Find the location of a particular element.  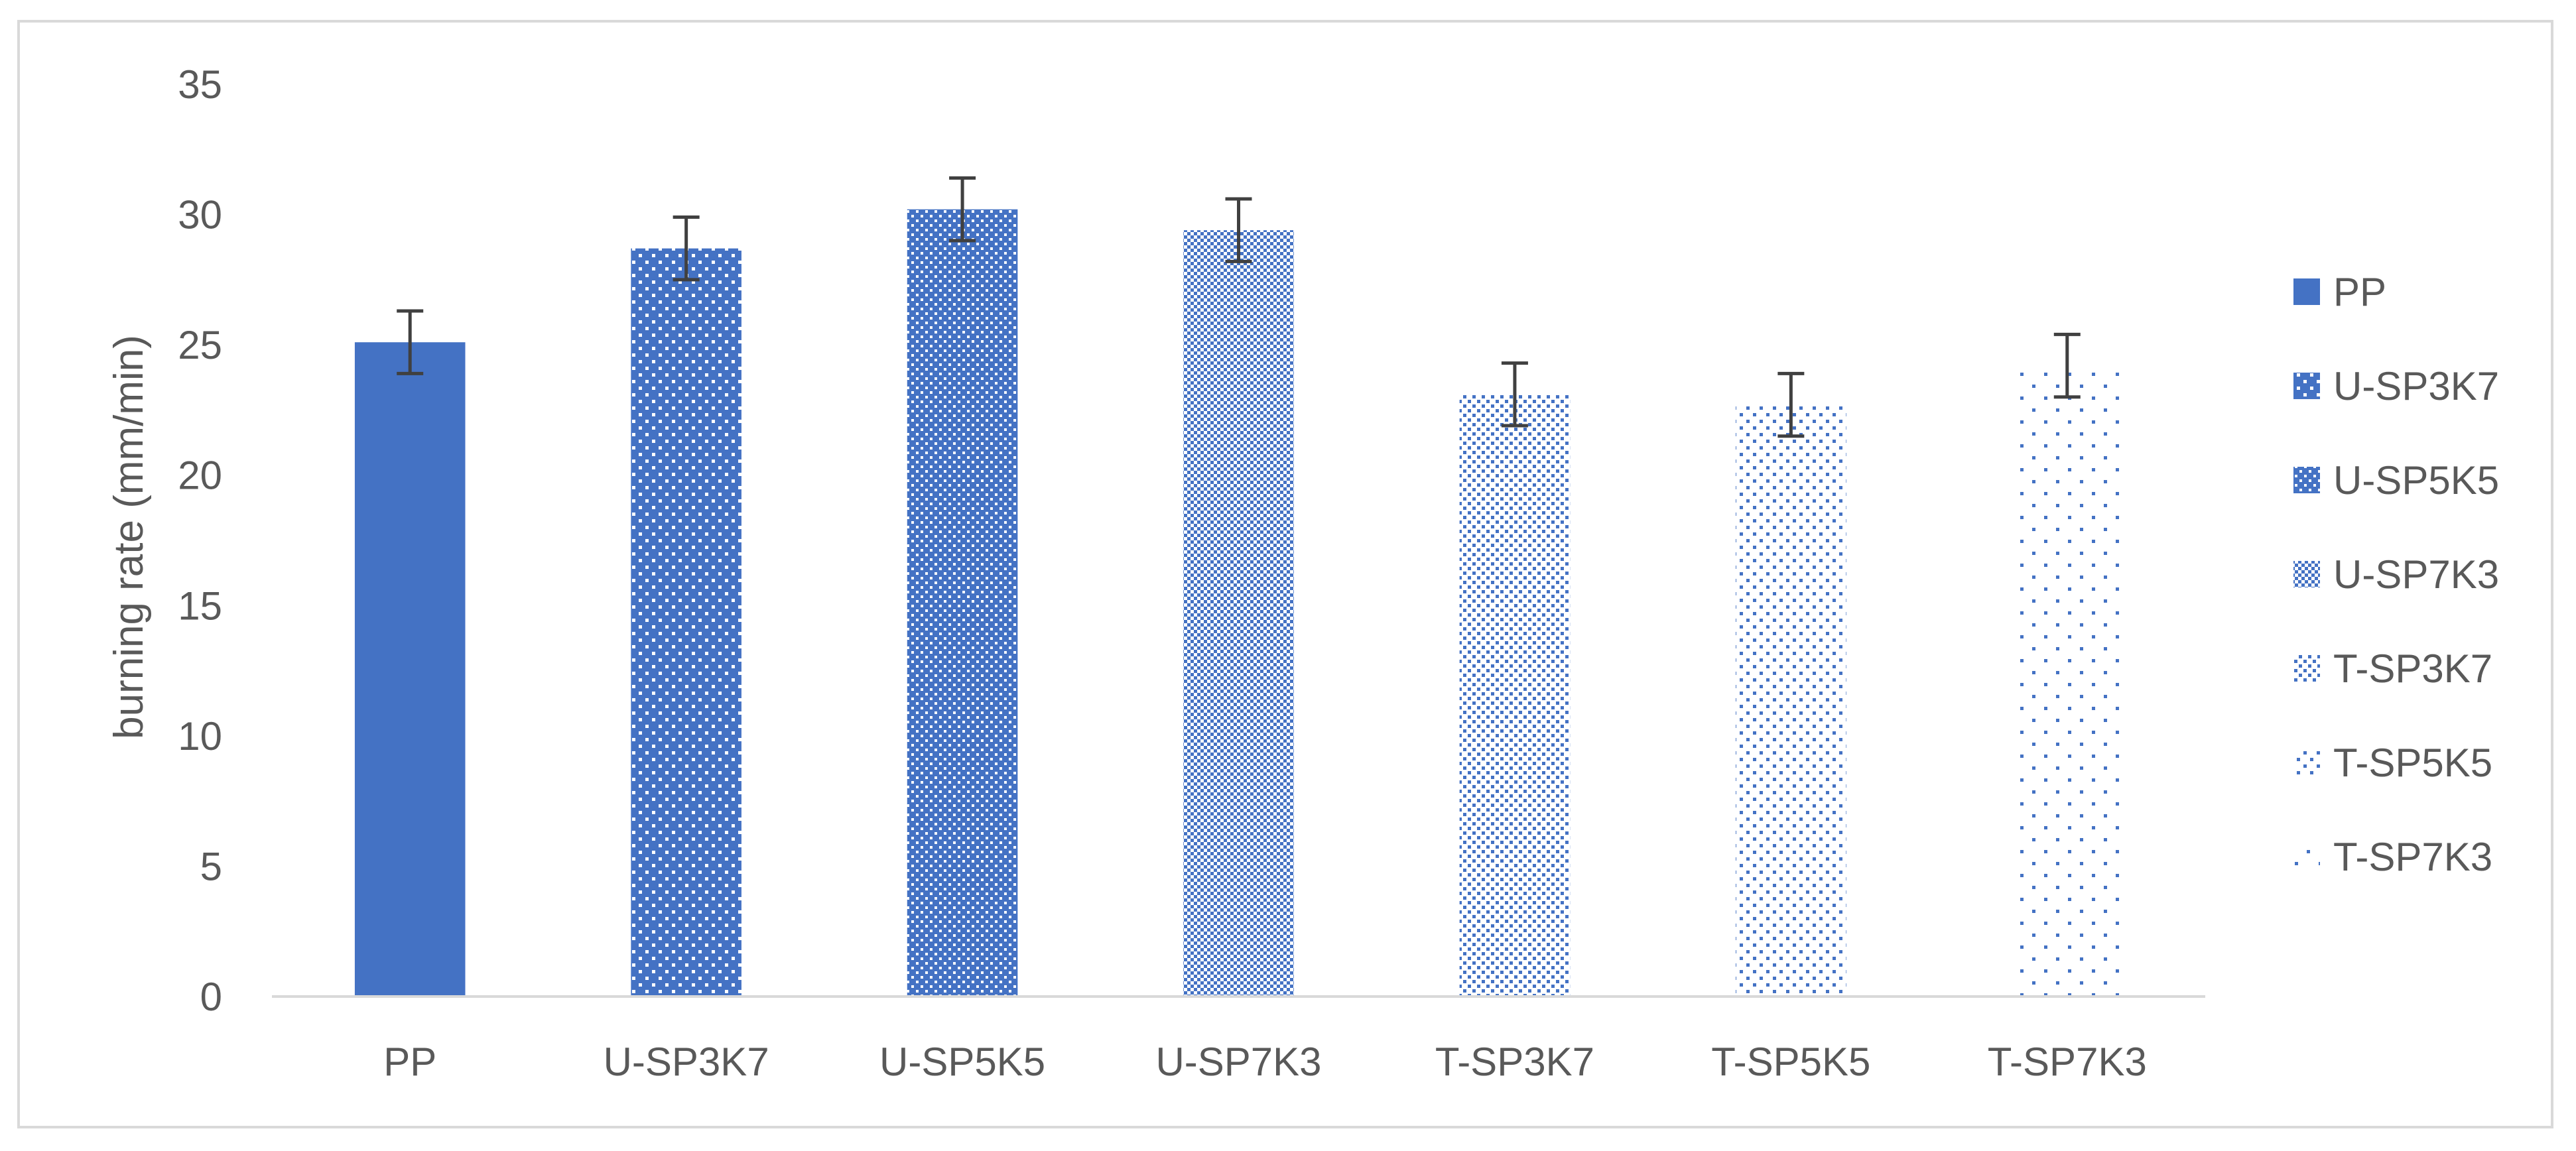

legend-label: T-SP7K3 is located at coordinates (2413, 857).